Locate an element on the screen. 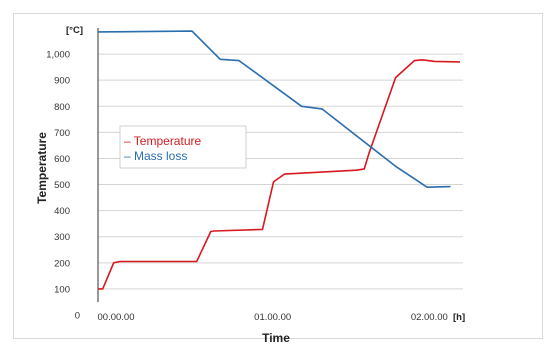 This screenshot has height=352, width=557. x-tick-label: 00.00.00 is located at coordinates (116, 317).